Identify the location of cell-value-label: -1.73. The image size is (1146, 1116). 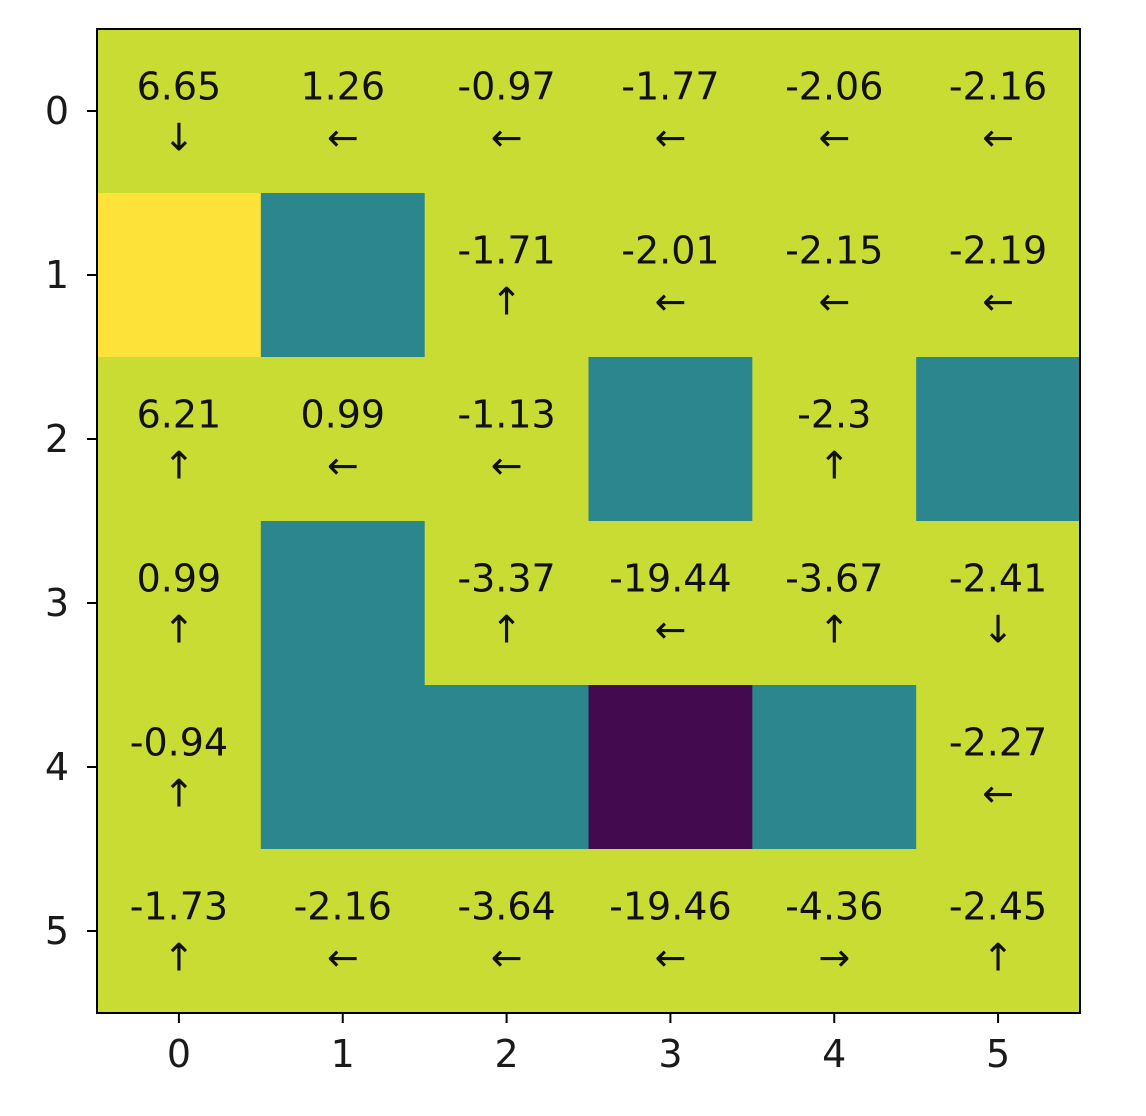
(179, 907).